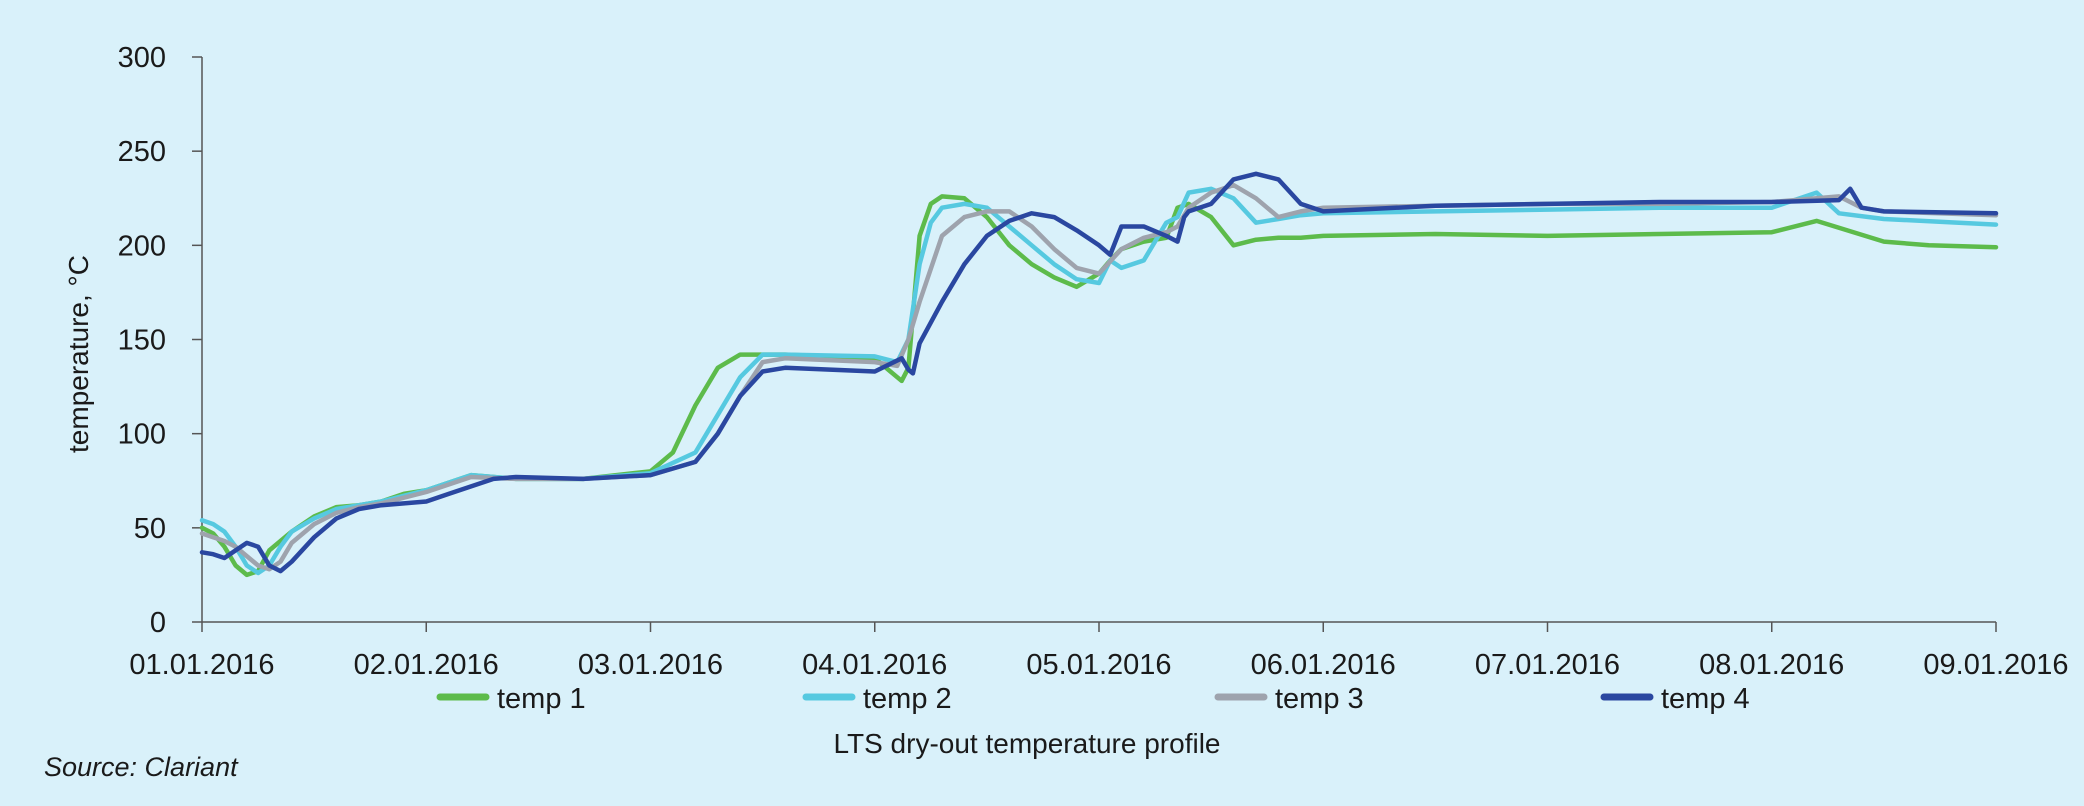 This screenshot has width=2084, height=806. I want to click on chart-caption: LTS dry-out temperature profile, so click(1027, 743).